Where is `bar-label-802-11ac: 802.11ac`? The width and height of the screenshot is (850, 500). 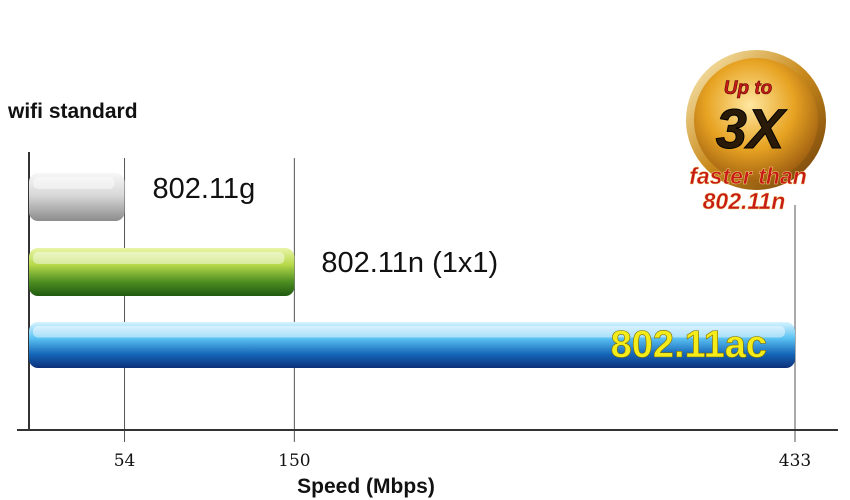
bar-label-802-11ac: 802.11ac is located at coordinates (689, 345).